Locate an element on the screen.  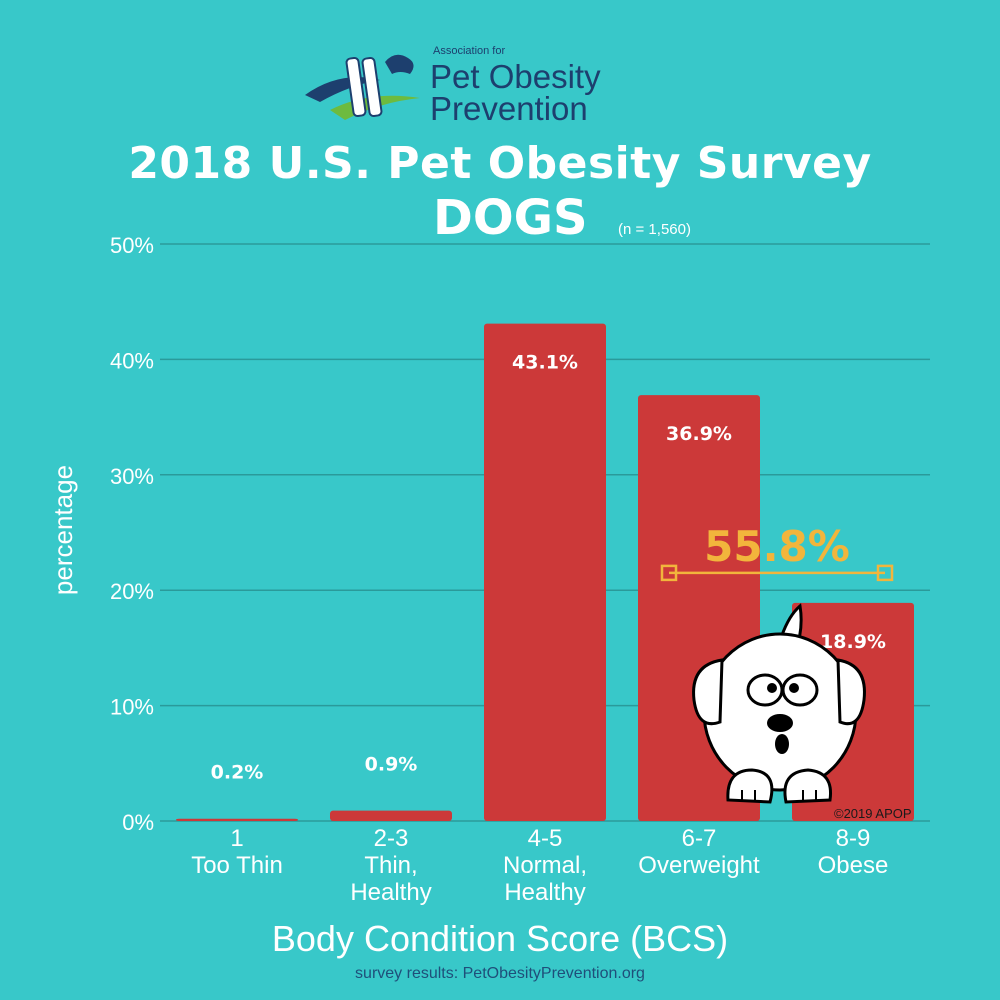
x-tick-label: 6-7 is located at coordinates (699, 838).